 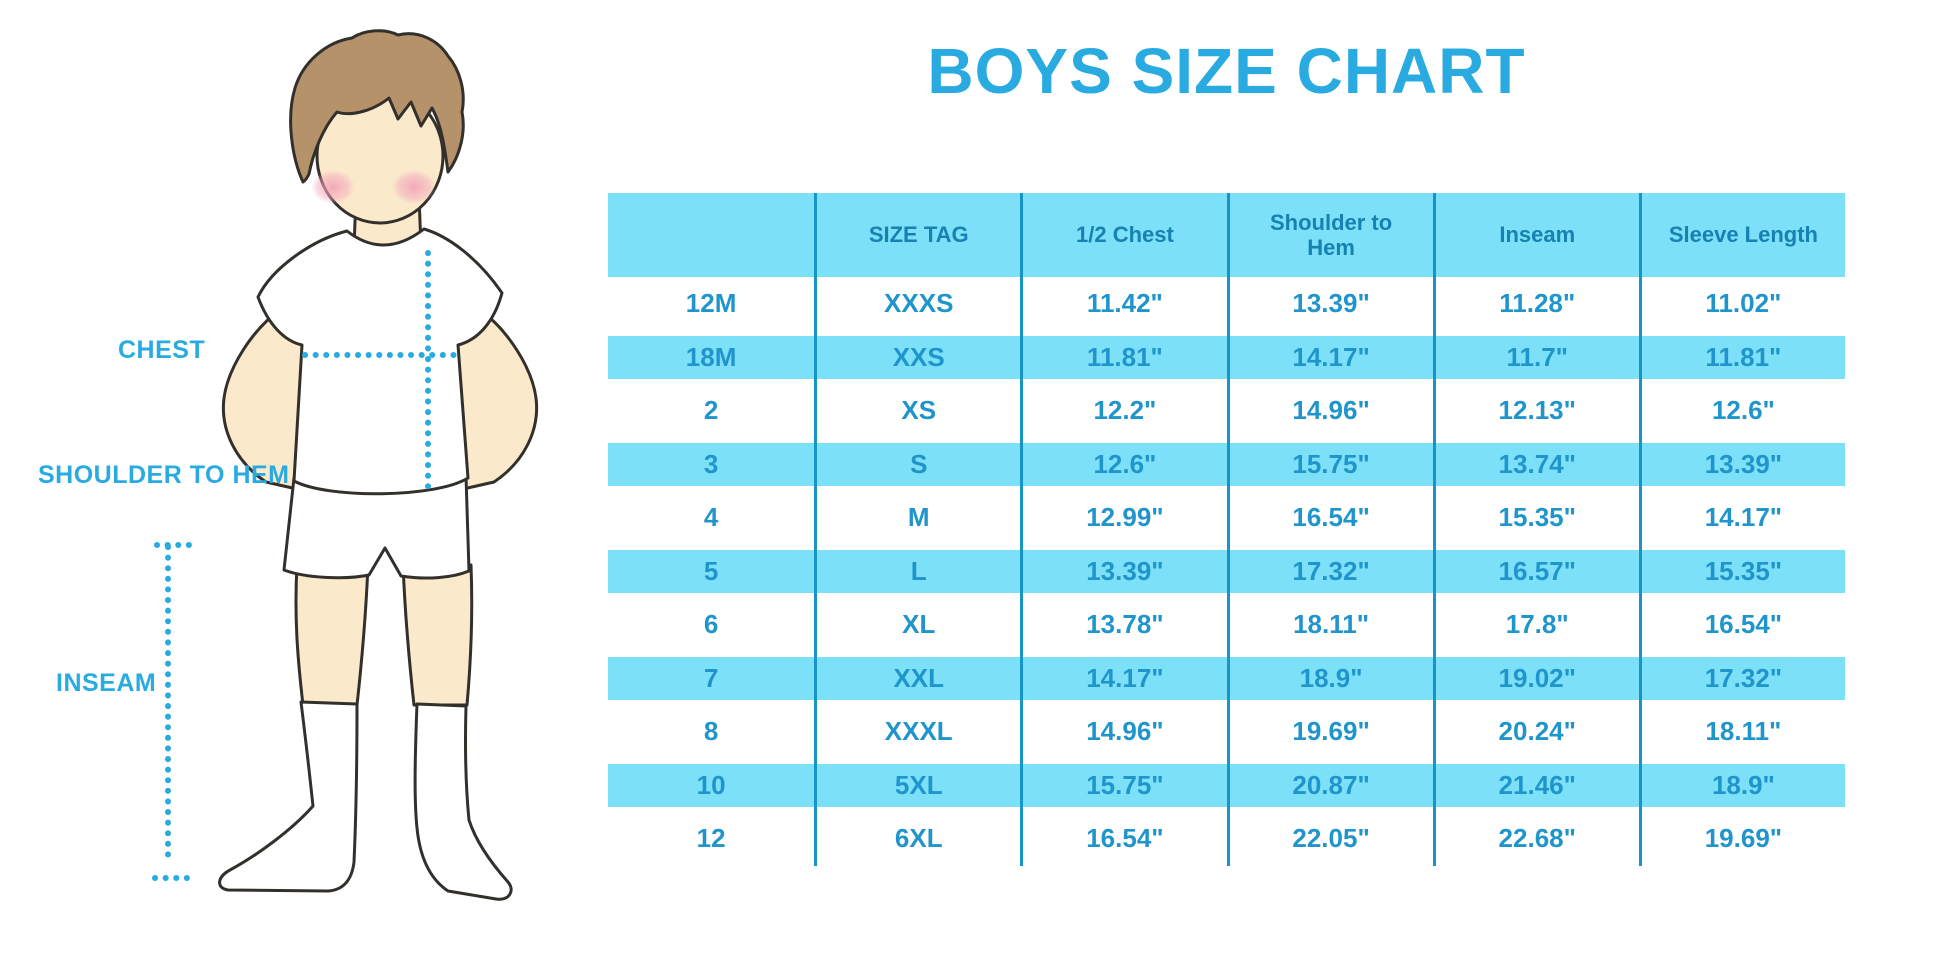 I want to click on table-row: 12M XXXS 11.42" 13.39" 11.28" 11.02", so click(x=1226, y=304).